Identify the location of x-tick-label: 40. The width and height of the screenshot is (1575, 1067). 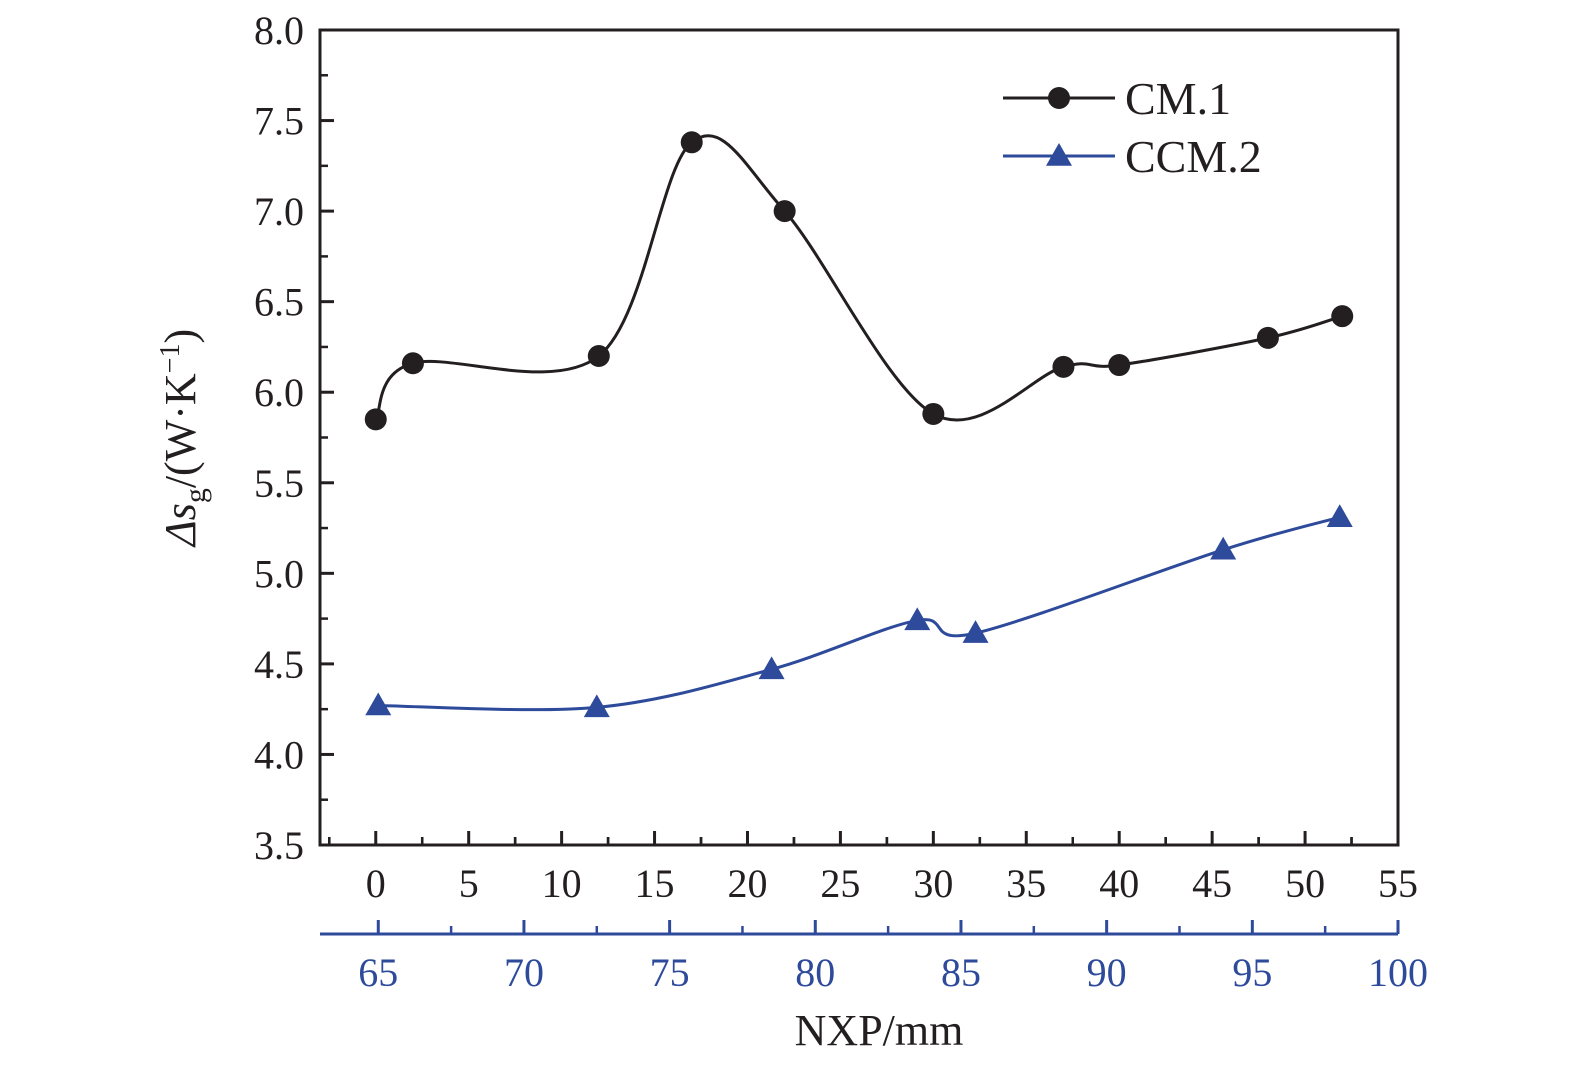
(1119, 883).